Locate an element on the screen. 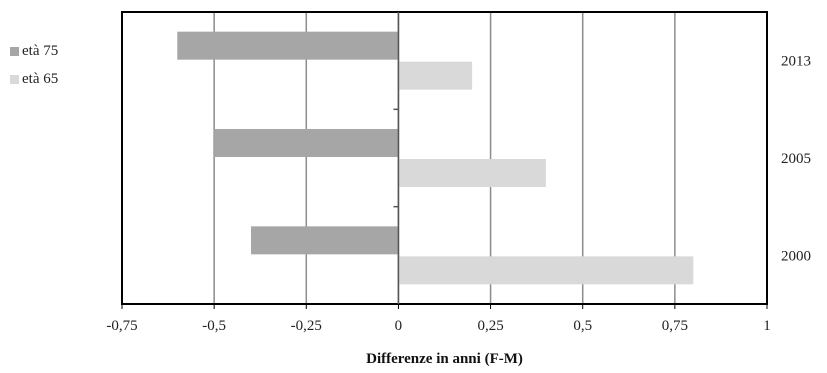 The image size is (827, 373). category-label: 2005 is located at coordinates (796, 159).